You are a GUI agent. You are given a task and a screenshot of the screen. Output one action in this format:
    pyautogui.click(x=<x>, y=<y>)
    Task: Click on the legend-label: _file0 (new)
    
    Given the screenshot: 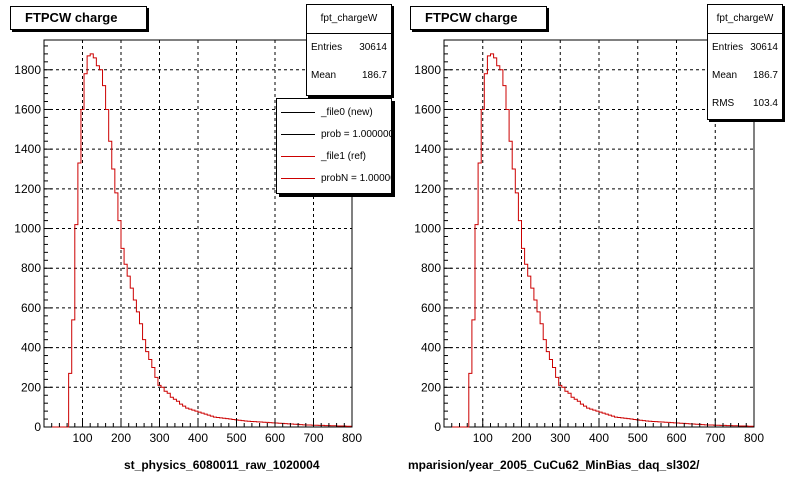 What is the action you would take?
    pyautogui.click(x=347, y=112)
    